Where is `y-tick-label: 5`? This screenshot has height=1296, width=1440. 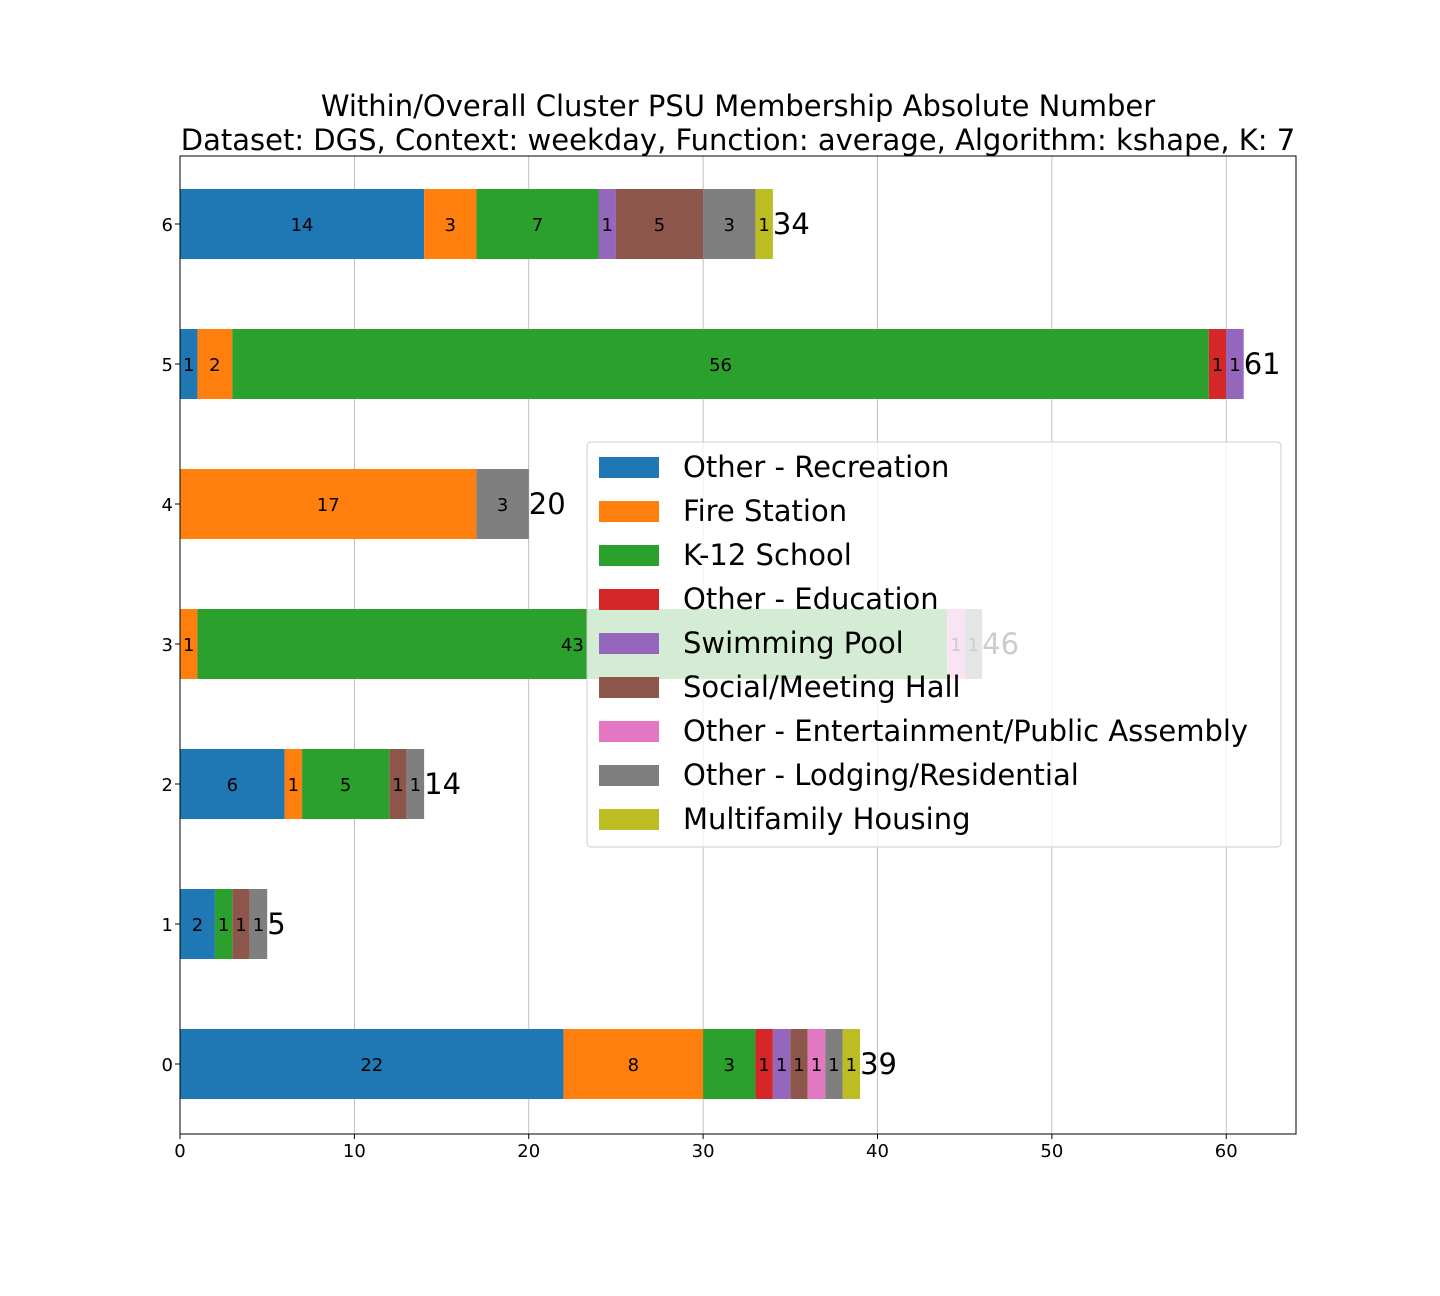 y-tick-label: 5 is located at coordinates (167, 365).